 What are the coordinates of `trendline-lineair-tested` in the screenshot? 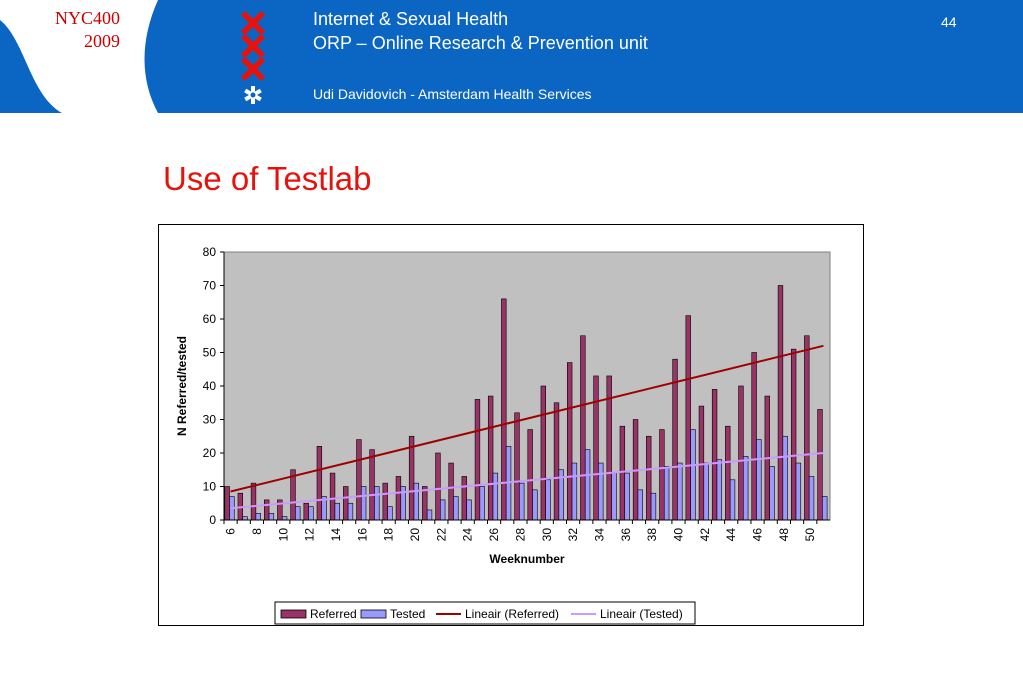 It's located at (527, 481).